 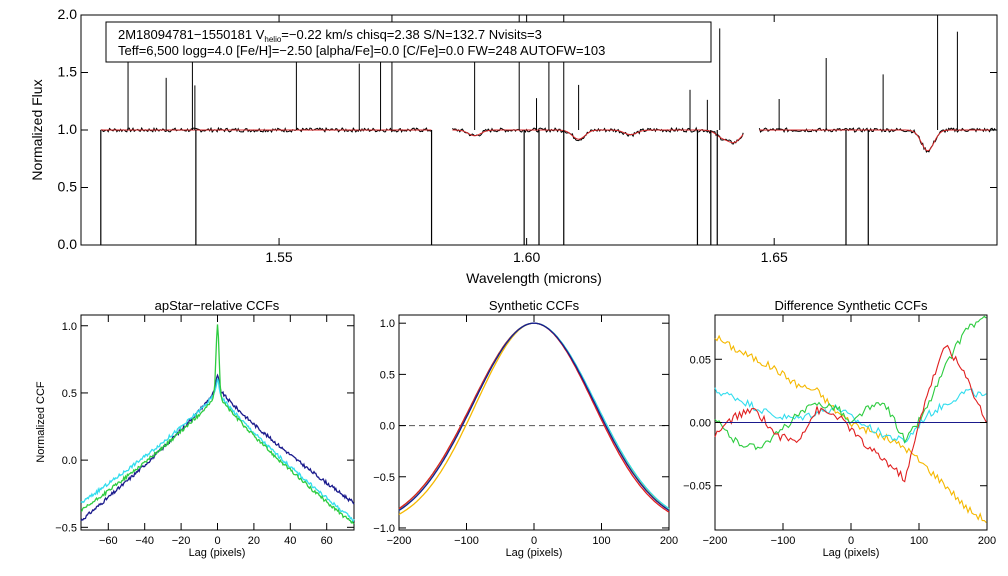 I want to click on difference-xlabel: Lag (pixels), so click(x=851, y=553).